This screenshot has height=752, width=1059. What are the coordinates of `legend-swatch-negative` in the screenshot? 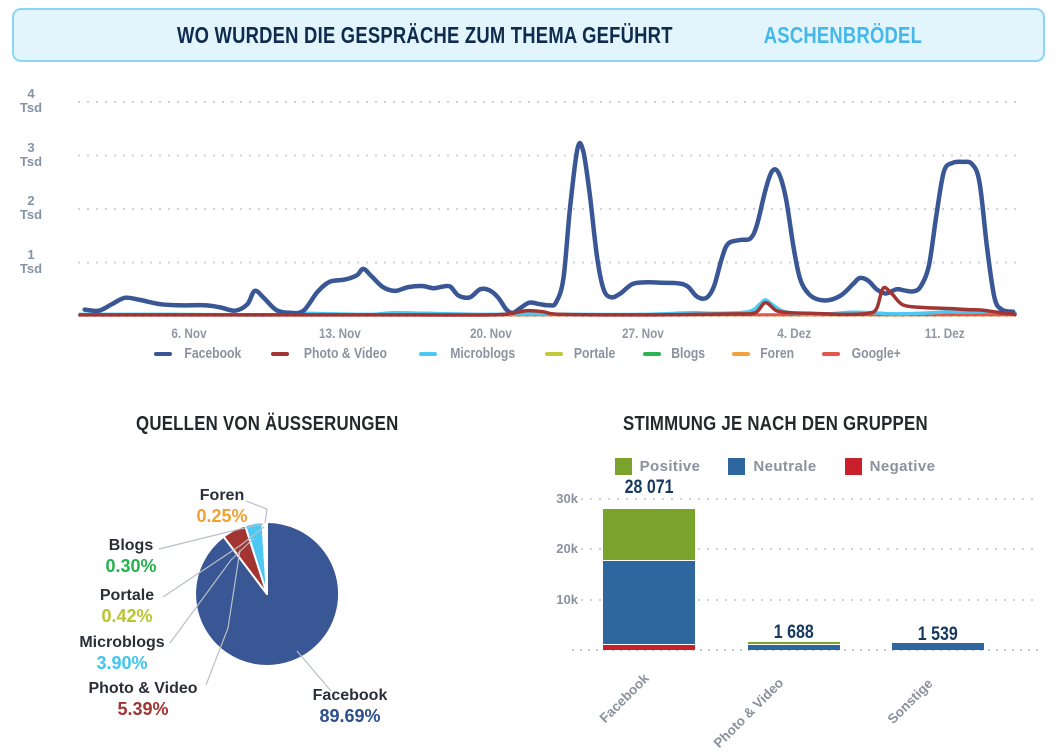 It's located at (853, 466).